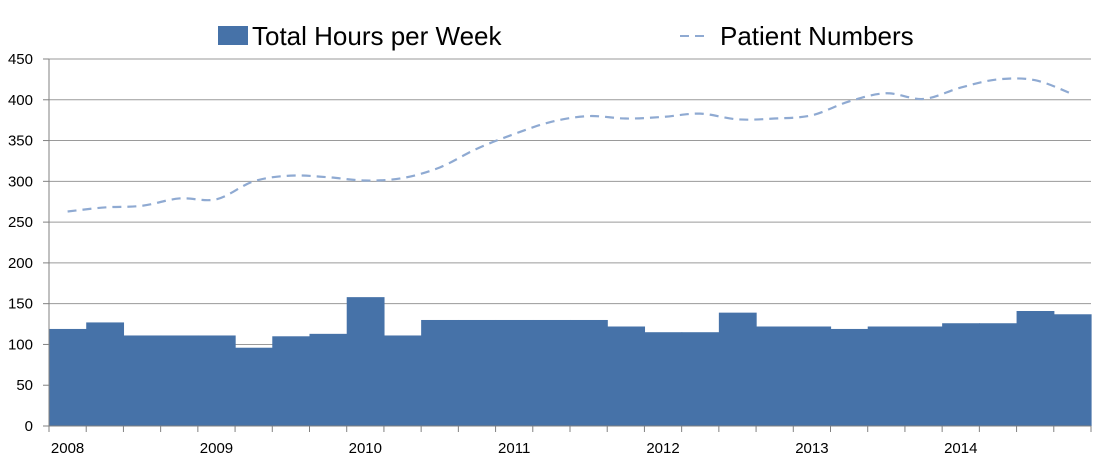  I want to click on y-tick-label: 0, so click(29, 426).